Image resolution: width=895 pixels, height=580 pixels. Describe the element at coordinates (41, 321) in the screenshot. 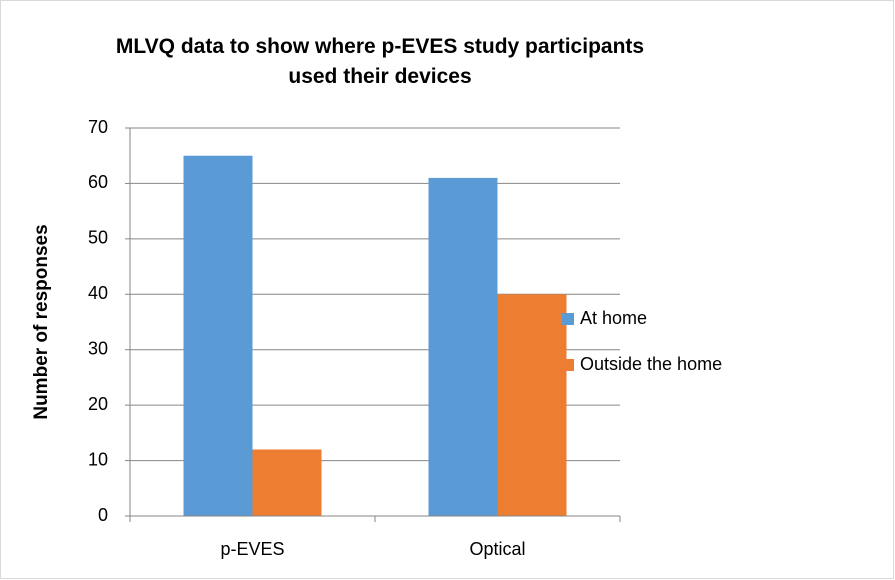

I see `y-axis-label: Number of responses` at that location.